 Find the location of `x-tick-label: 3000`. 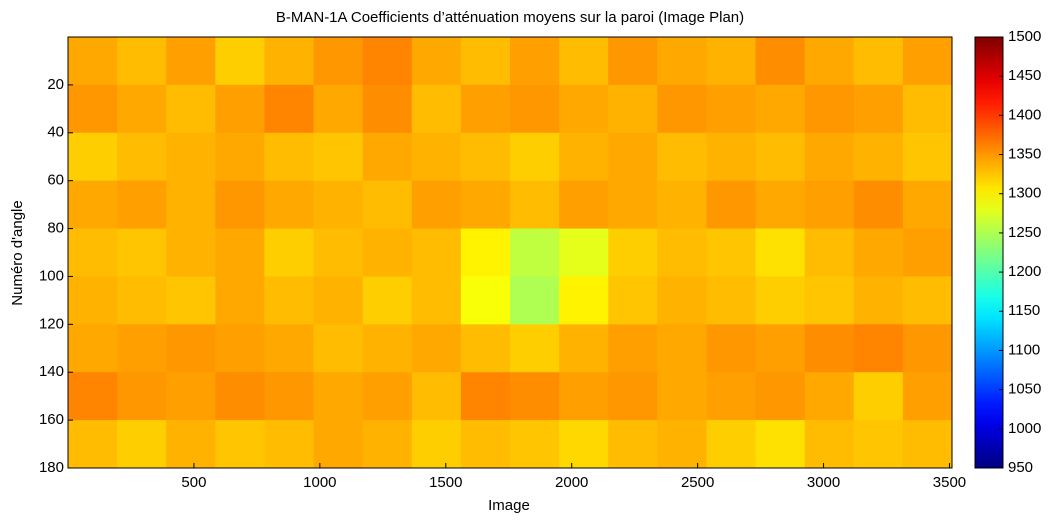

x-tick-label: 3000 is located at coordinates (823, 482).